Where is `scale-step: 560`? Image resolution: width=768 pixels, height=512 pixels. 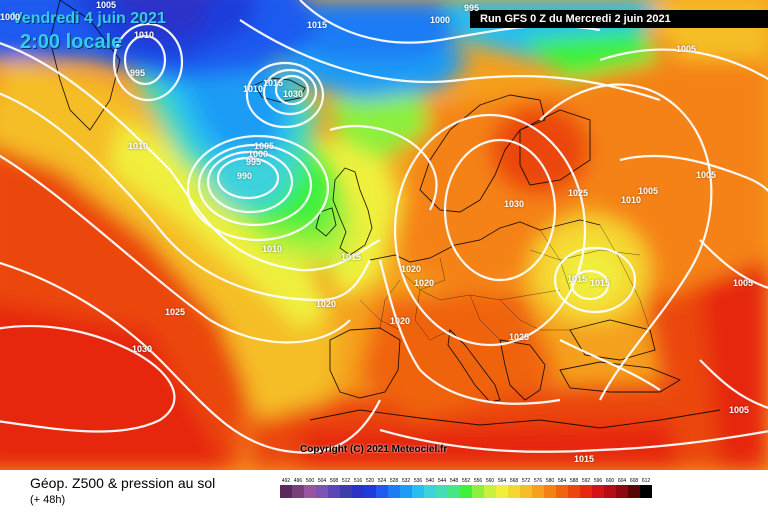
scale-step: 560 is located at coordinates (490, 488).